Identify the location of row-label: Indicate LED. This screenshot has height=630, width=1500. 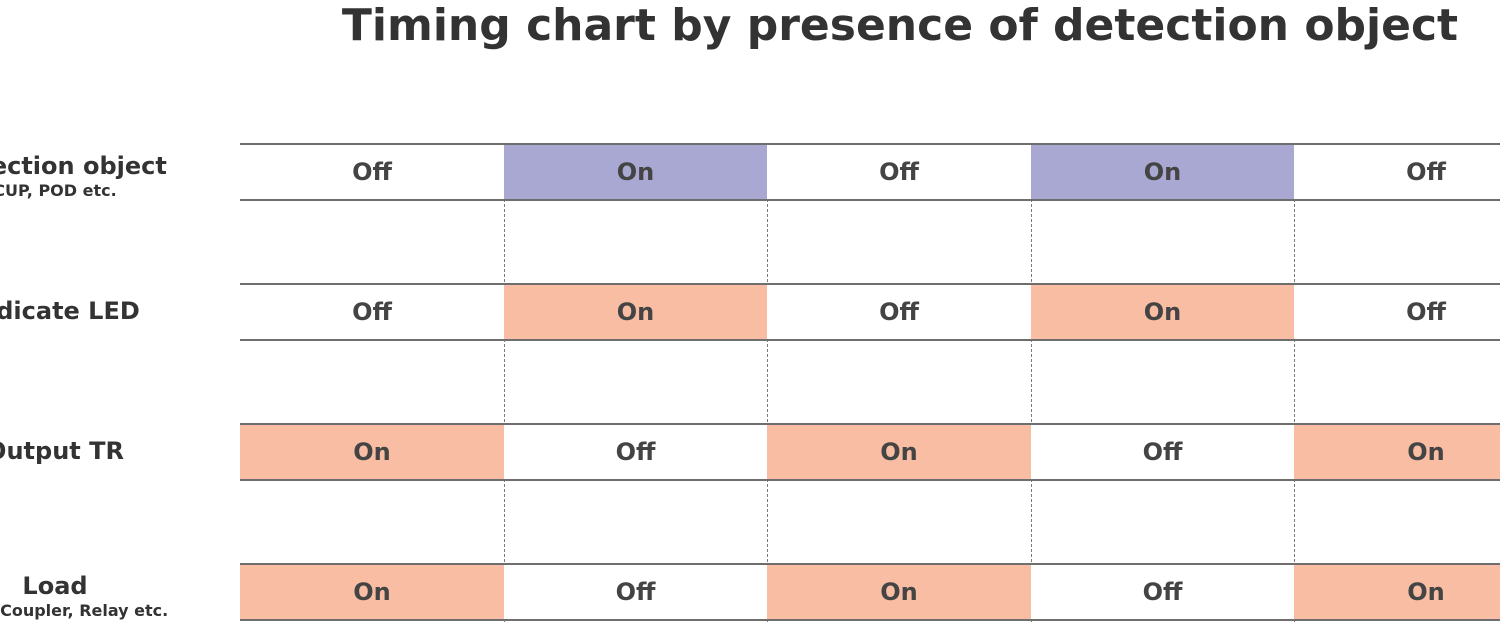
(110, 311).